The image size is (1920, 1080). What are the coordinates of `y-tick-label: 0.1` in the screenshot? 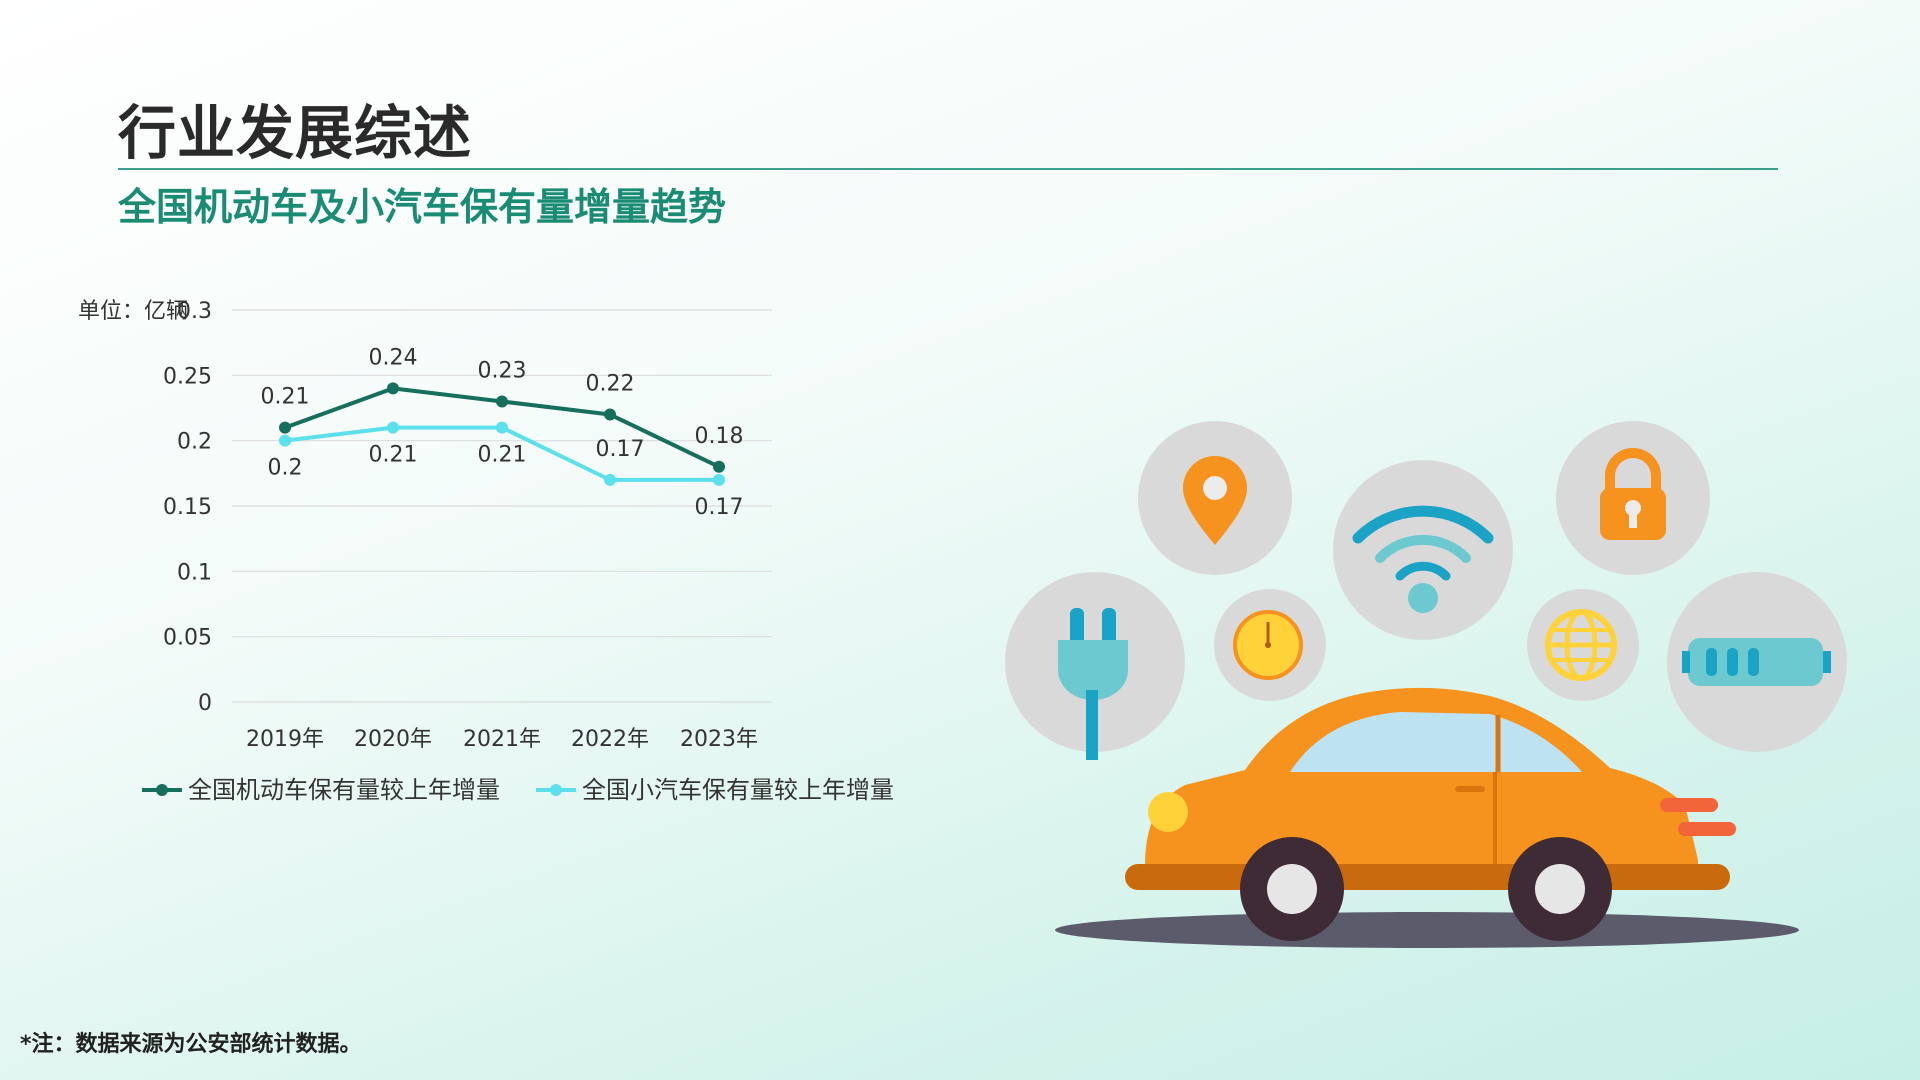 It's located at (194, 572).